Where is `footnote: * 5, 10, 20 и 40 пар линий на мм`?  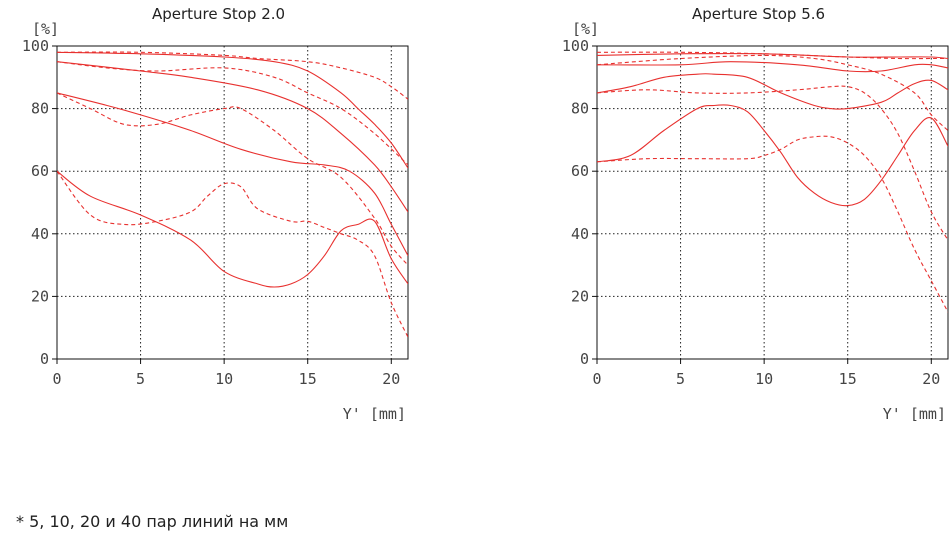 footnote: * 5, 10, 20 и 40 пар линий на мм is located at coordinates (152, 521).